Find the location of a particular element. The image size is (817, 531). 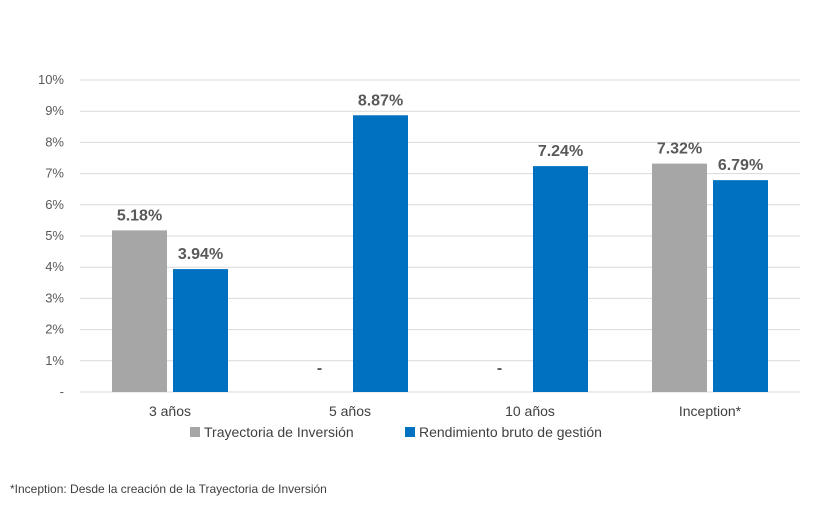

category-label: 10 años is located at coordinates (530, 411).